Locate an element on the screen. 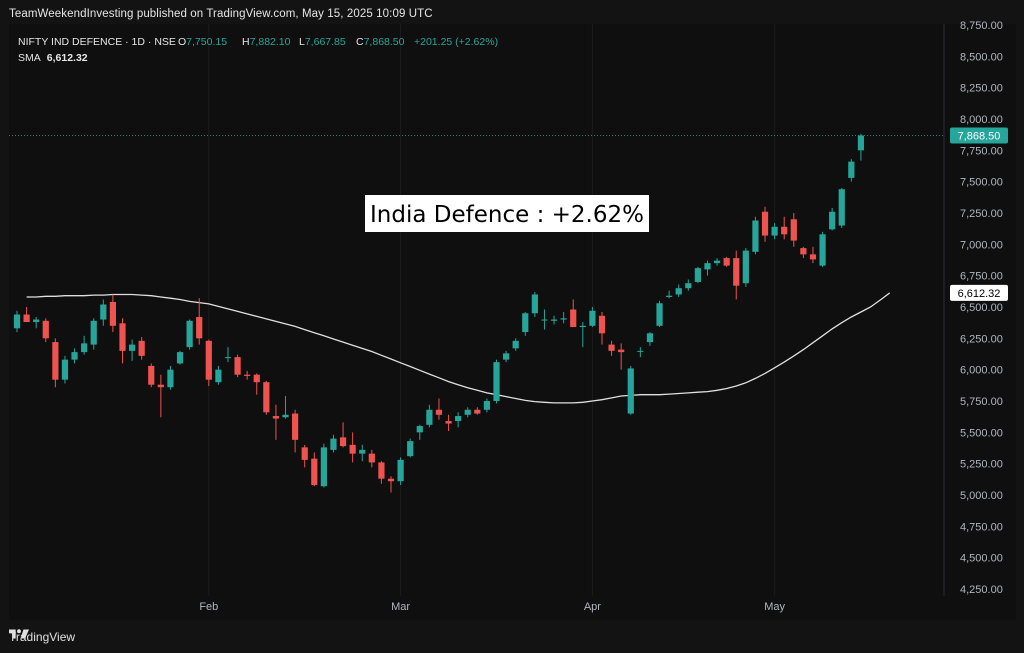  svg-text: C7,868.50 is located at coordinates (380, 42).